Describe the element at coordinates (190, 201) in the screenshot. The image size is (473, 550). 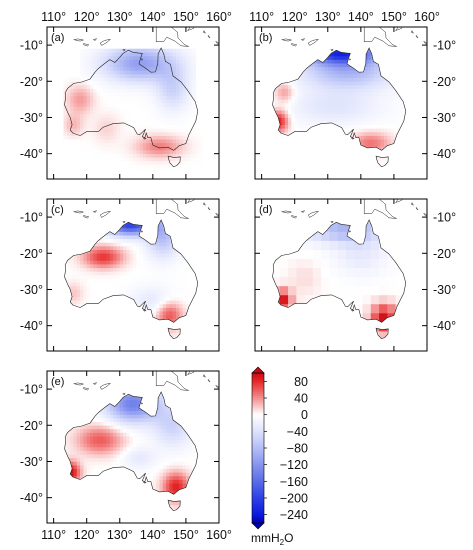
I see `island-coastline` at that location.